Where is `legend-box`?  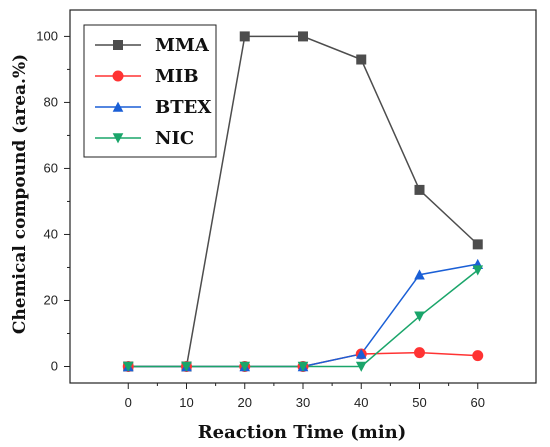 legend-box is located at coordinates (150, 91).